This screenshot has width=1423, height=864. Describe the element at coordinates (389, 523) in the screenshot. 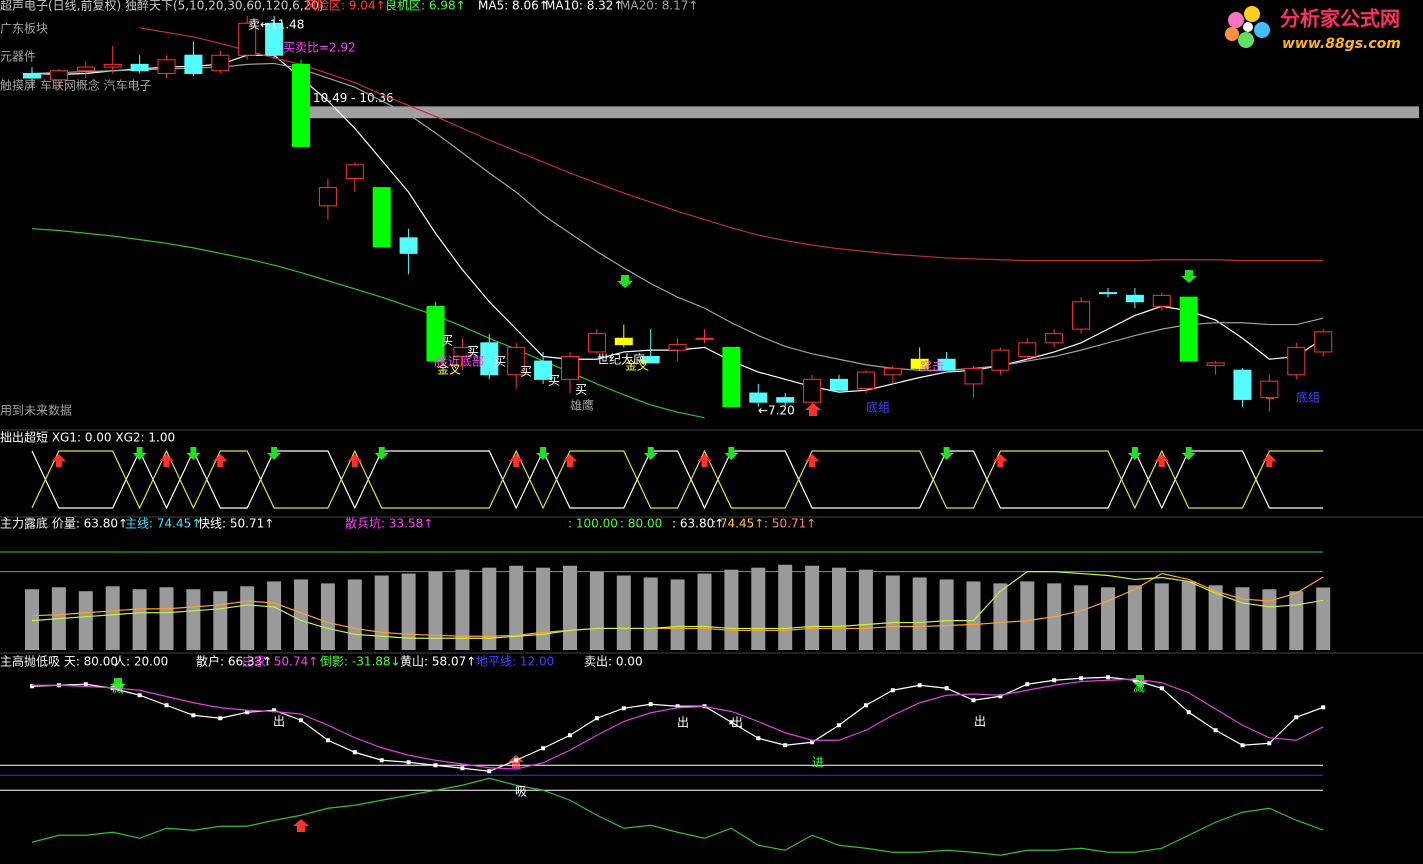

I see `panel-label: 散兵坑: 33.58↑` at that location.